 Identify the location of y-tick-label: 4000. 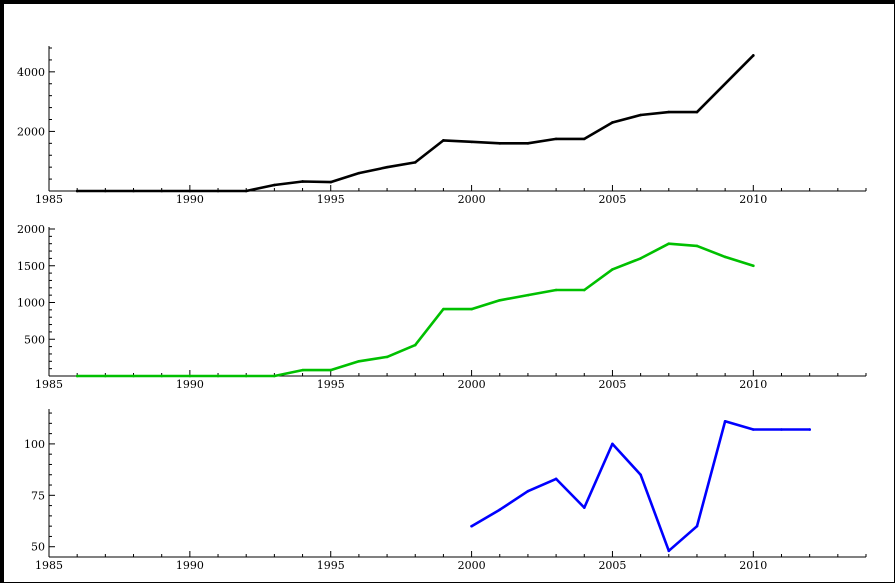
(31, 72).